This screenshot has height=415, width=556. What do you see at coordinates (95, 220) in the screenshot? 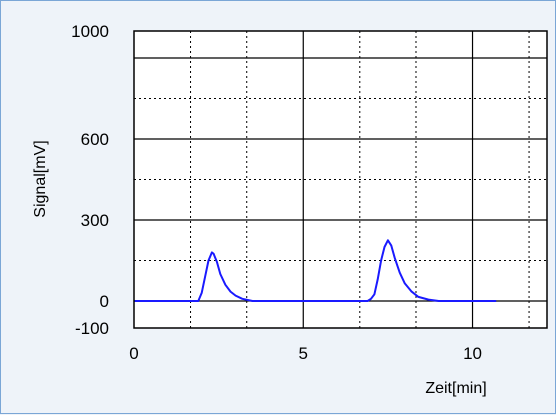
I see `y-tick-label: 300` at bounding box center [95, 220].